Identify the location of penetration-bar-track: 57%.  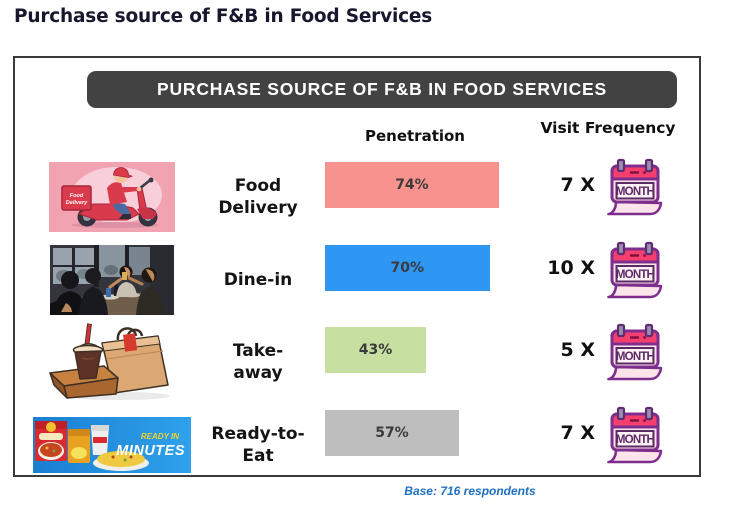
(442, 433).